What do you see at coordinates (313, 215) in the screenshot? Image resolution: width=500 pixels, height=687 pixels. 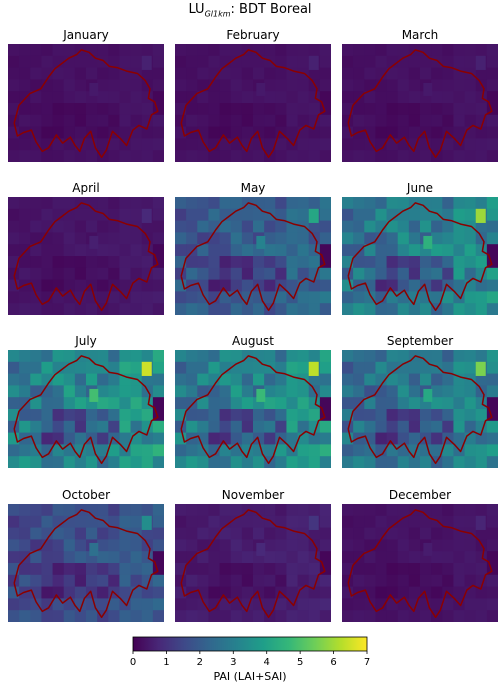 I see `hotspot-cell` at bounding box center [313, 215].